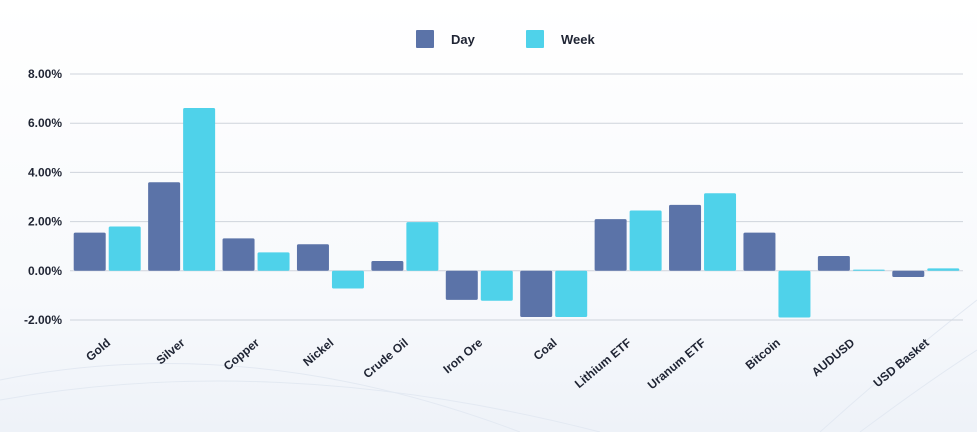 The height and width of the screenshot is (437, 977). I want to click on bar-day-gold, so click(89, 251).